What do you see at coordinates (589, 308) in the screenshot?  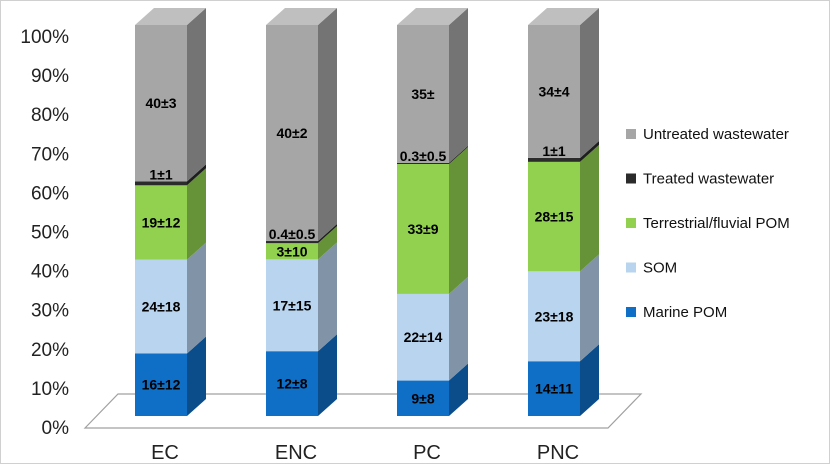 I see `bar-side-pnc-s1` at bounding box center [589, 308].